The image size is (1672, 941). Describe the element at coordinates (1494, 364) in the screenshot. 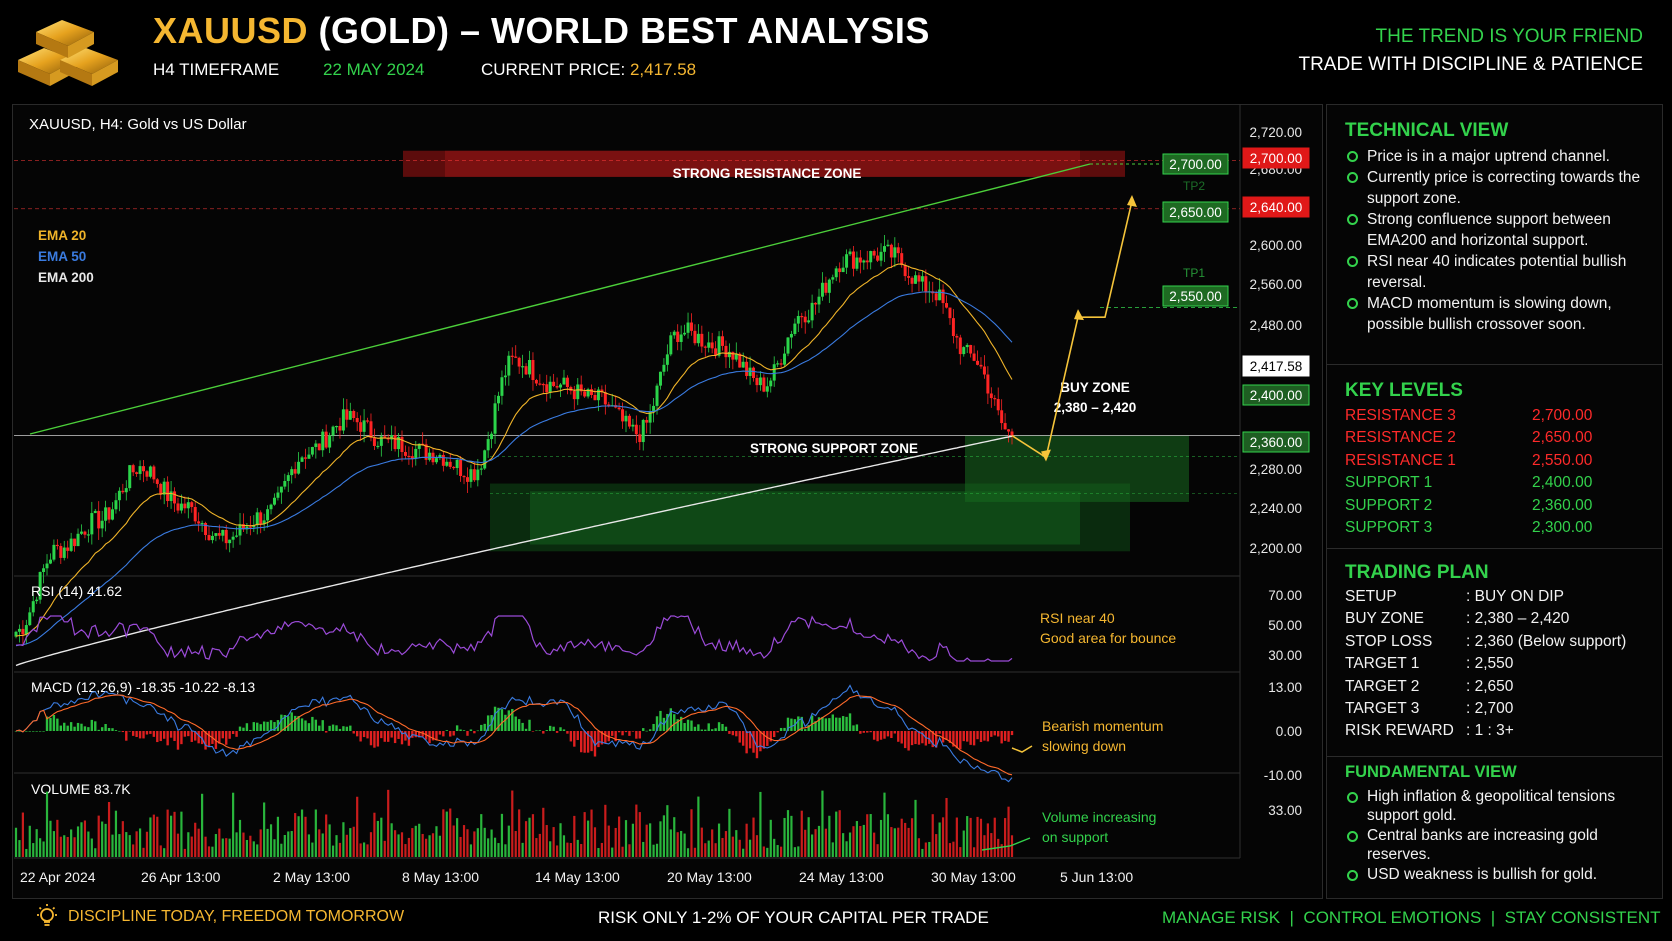

I see `divider` at that location.